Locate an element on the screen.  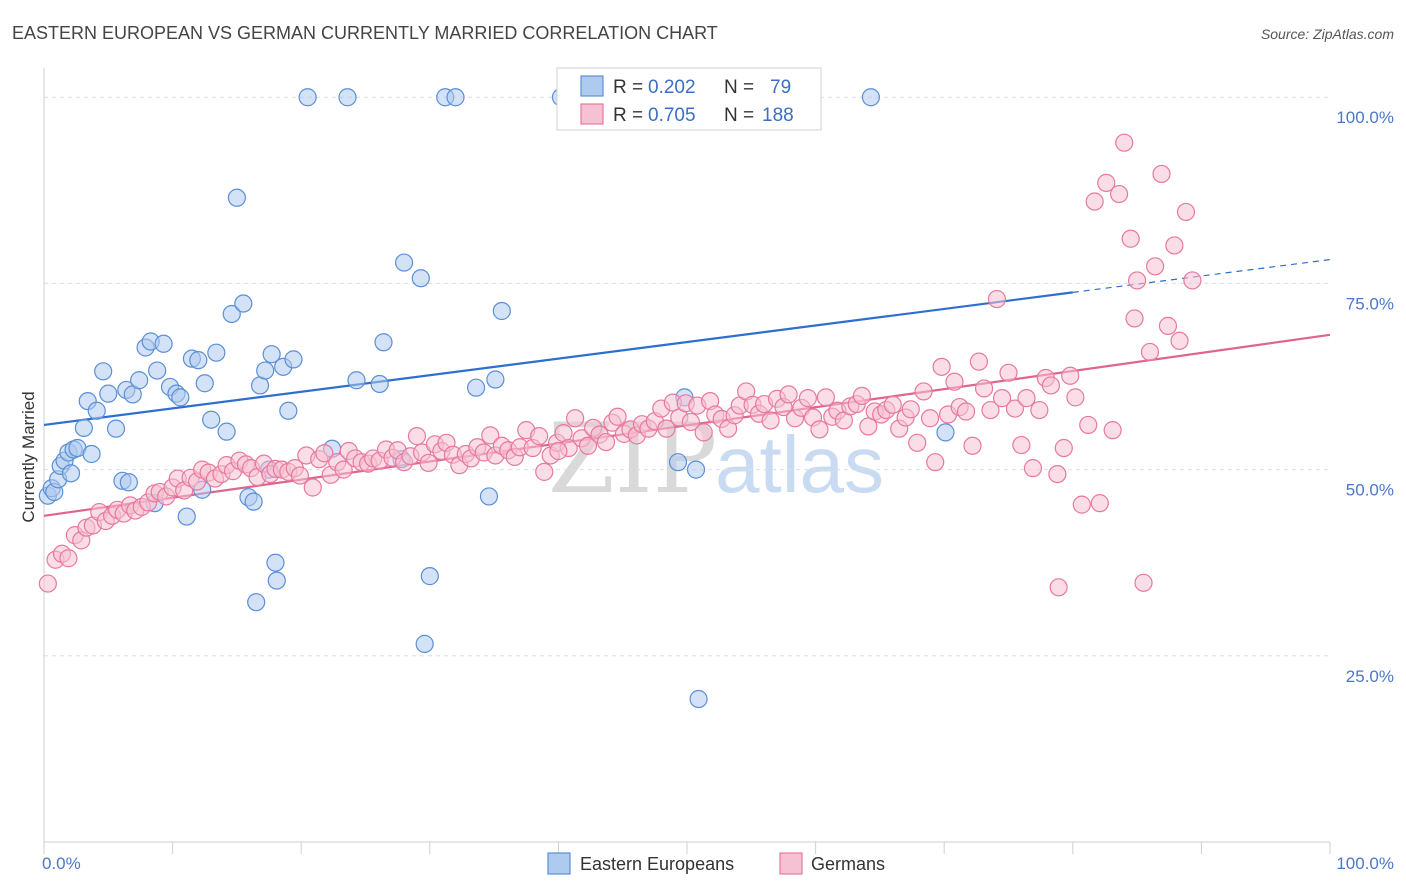
bottom-legend-swatch-eastern-europeans is located at coordinates (559, 863).